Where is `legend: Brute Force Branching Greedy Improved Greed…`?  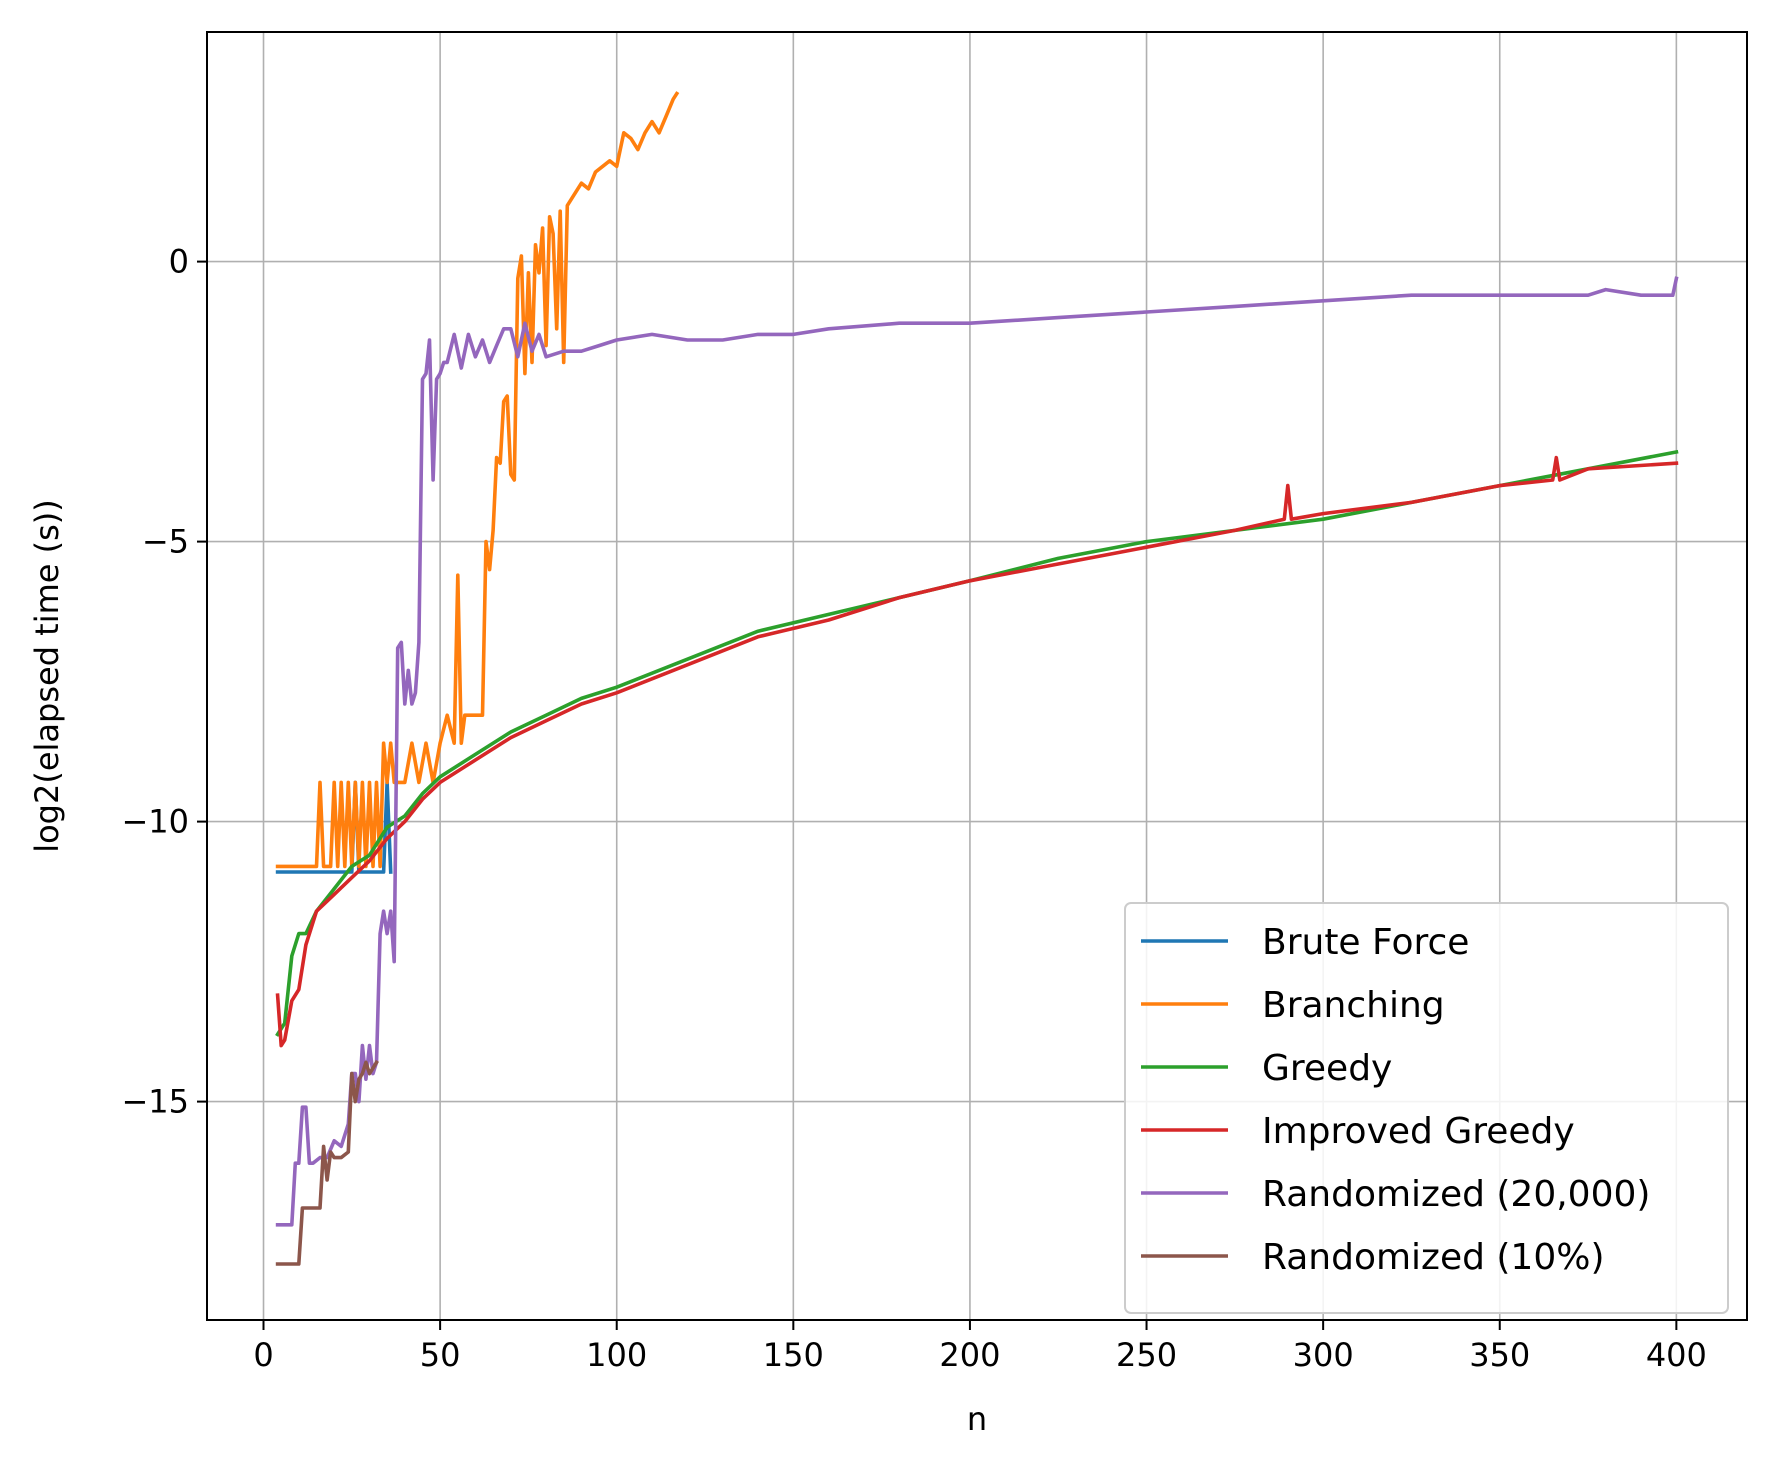 legend: Brute Force Branching Greedy Improved Greed… is located at coordinates (1426, 1108).